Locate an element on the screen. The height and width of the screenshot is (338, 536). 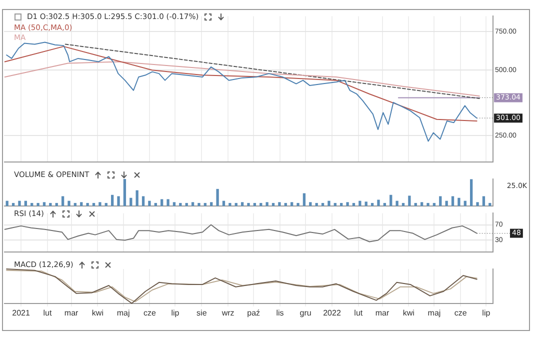
x-tick-label: paź is located at coordinates (253, 313).